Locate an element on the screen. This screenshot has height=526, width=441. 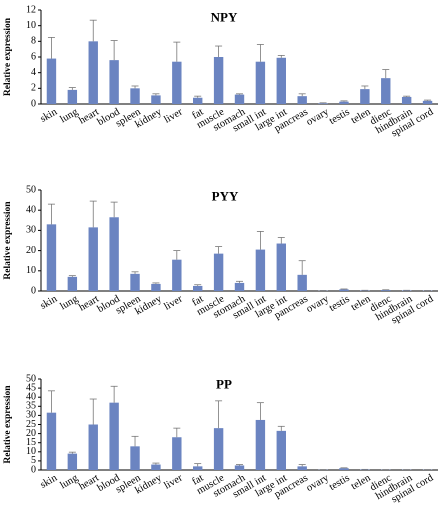
bar-group: blood is located at coordinates (109, 258).